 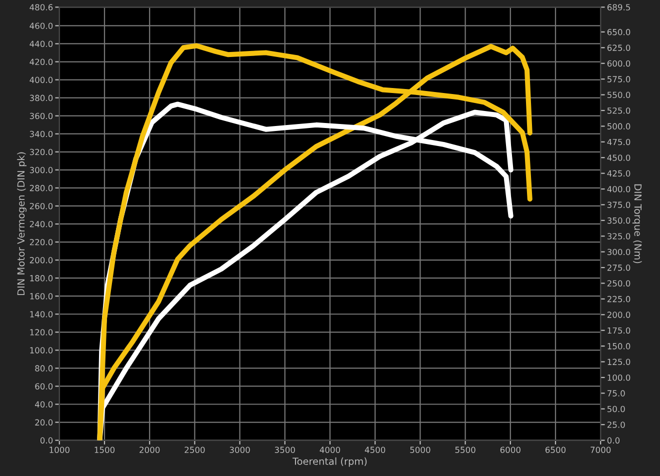 I want to click on y-tick-label: 460.0, so click(x=41, y=25).